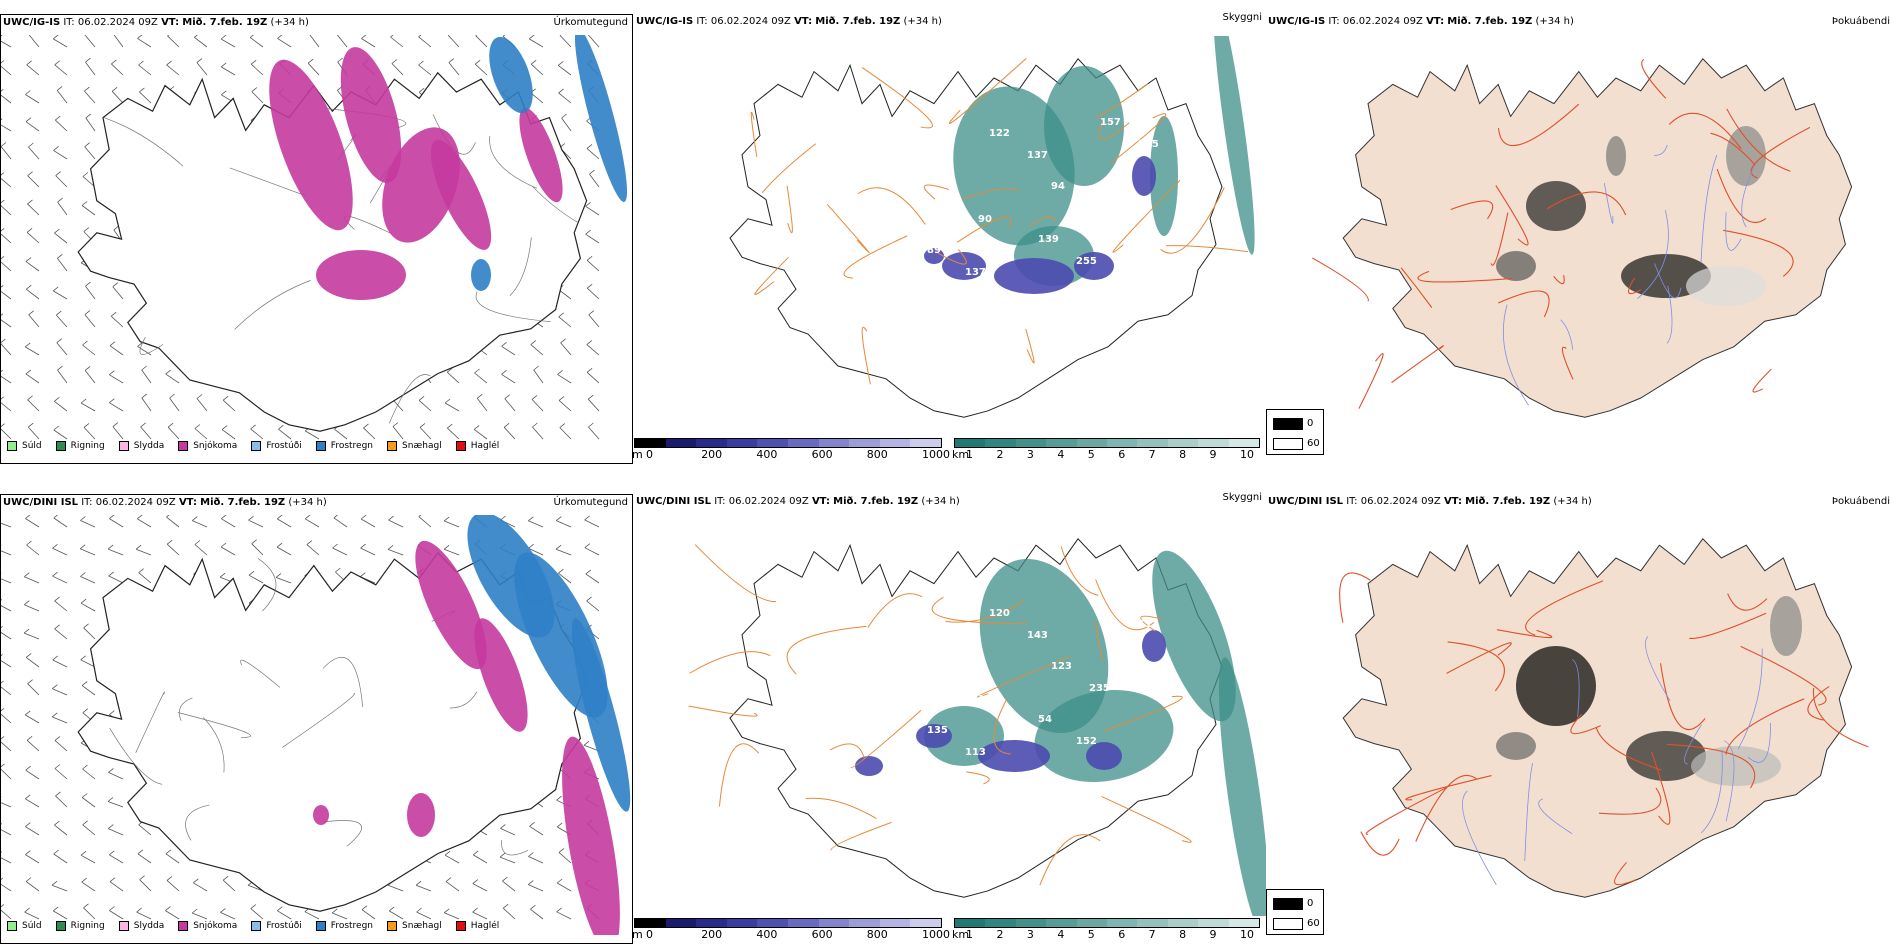 Image resolution: width=1900 pixels, height=950 pixels. Describe the element at coordinates (1030, 934) in the screenshot. I see `colorbar-tick: 3` at that location.